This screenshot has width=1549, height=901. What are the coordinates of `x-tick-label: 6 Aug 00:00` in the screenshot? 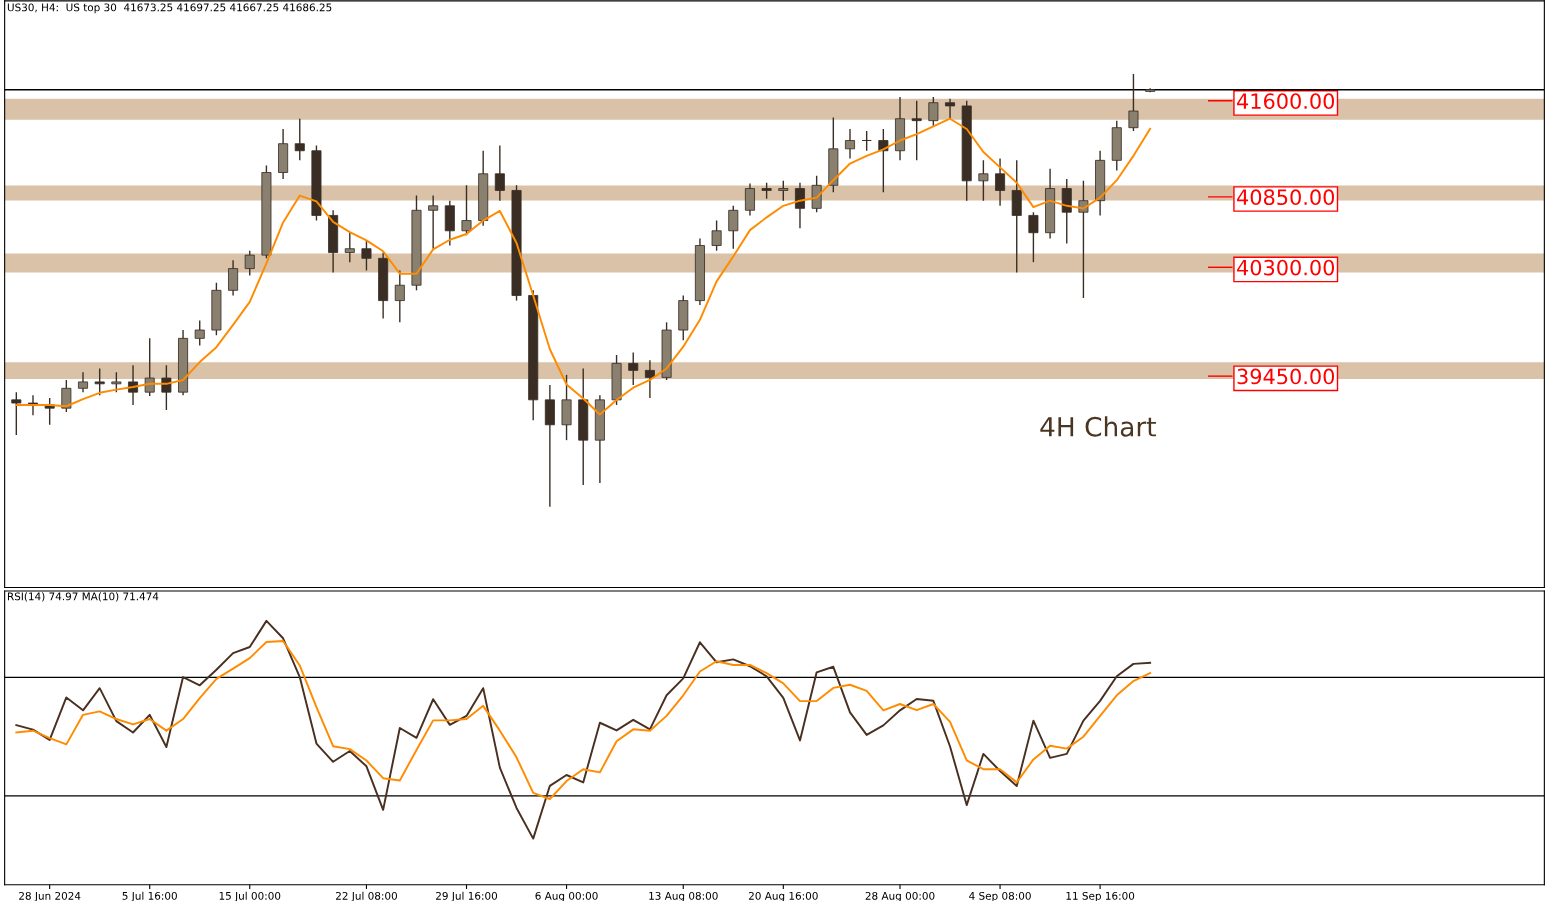 It's located at (566, 896).